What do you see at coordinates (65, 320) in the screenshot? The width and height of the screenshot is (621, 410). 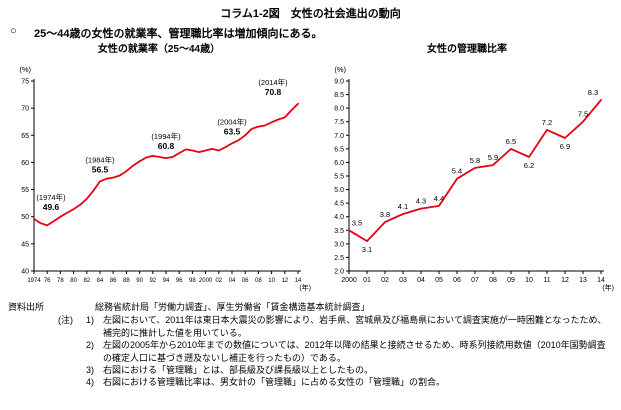 I see `note-label: (注)` at bounding box center [65, 320].